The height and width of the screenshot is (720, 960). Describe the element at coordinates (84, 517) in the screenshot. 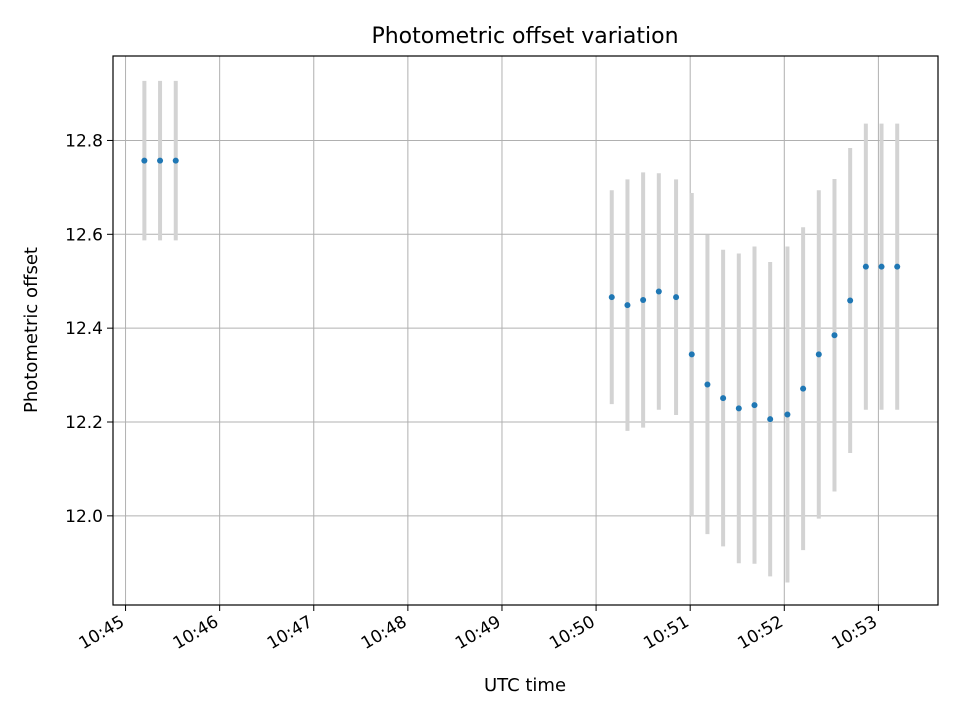

I see `y-tick-label: 12.0` at that location.